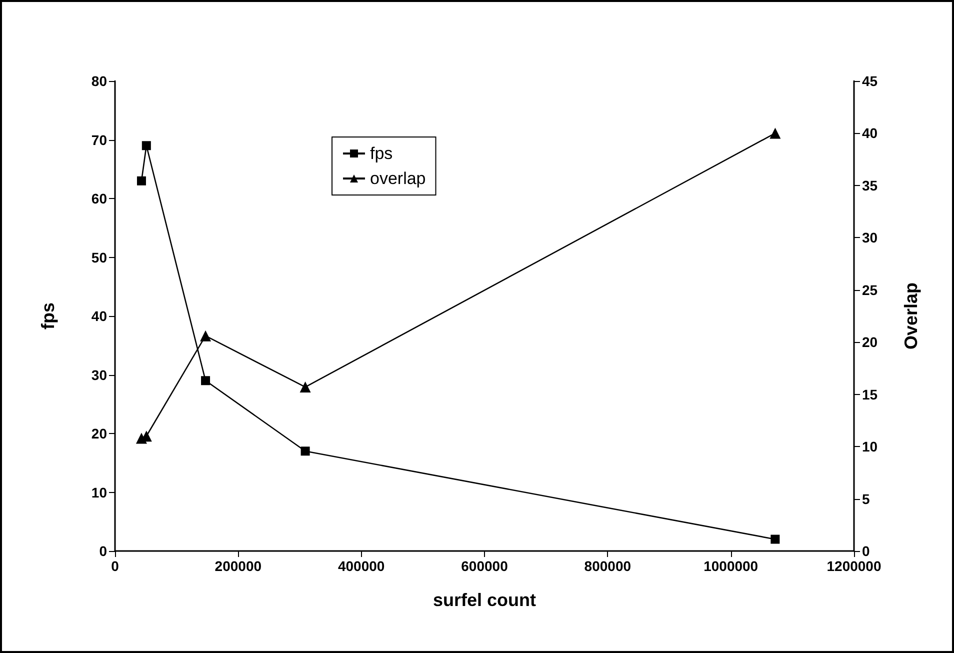 The width and height of the screenshot is (954, 653). I want to click on y-tick-label: 0, so click(103, 551).